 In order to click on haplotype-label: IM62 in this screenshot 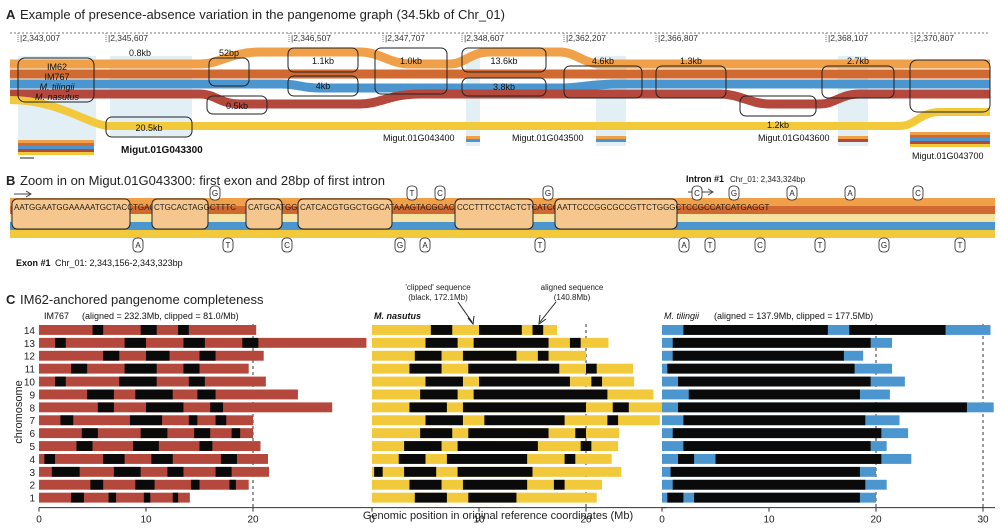, I will do `click(57, 67)`.